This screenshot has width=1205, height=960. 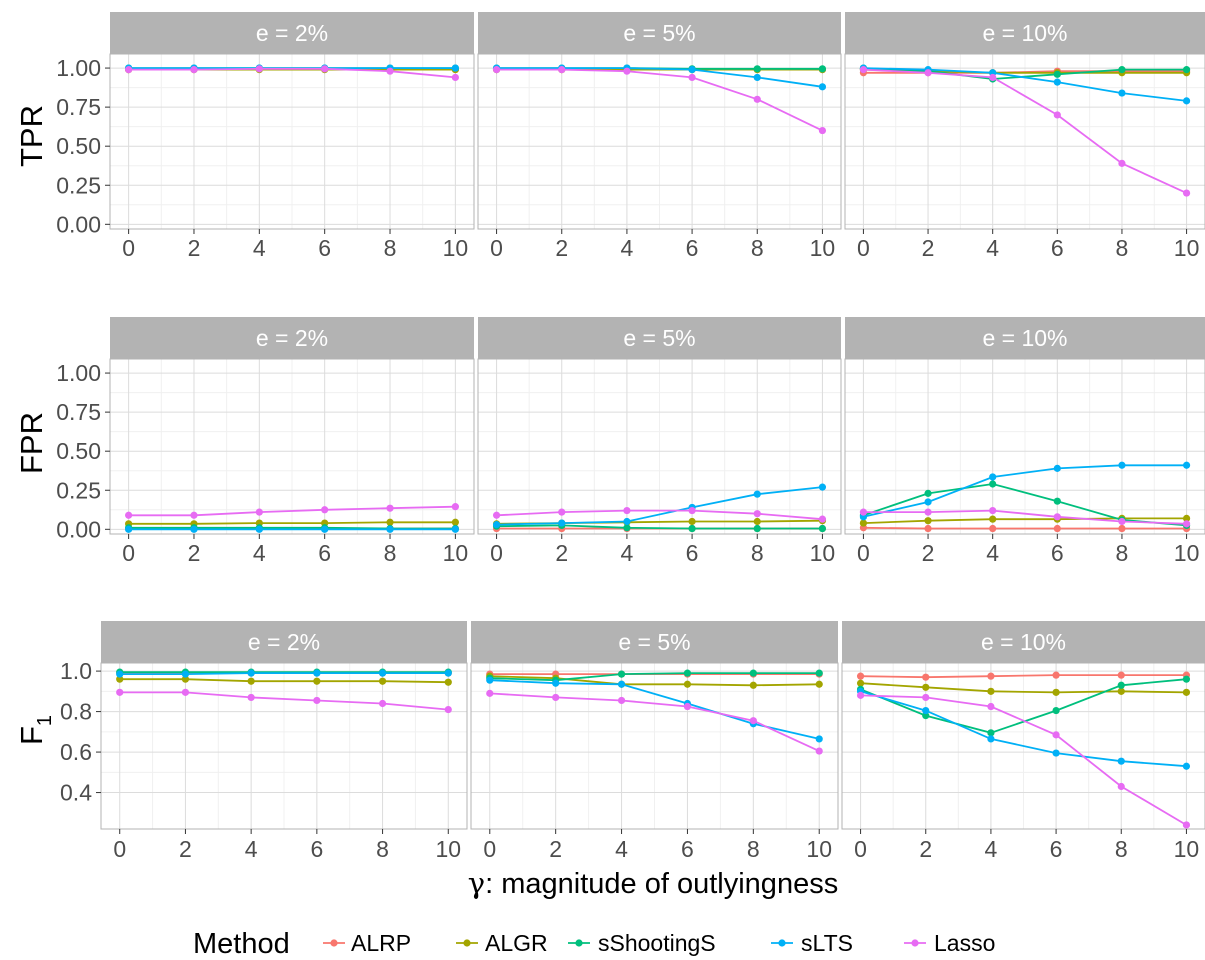 I want to click on x-axis-title-greek: γ, so click(x=476, y=883).